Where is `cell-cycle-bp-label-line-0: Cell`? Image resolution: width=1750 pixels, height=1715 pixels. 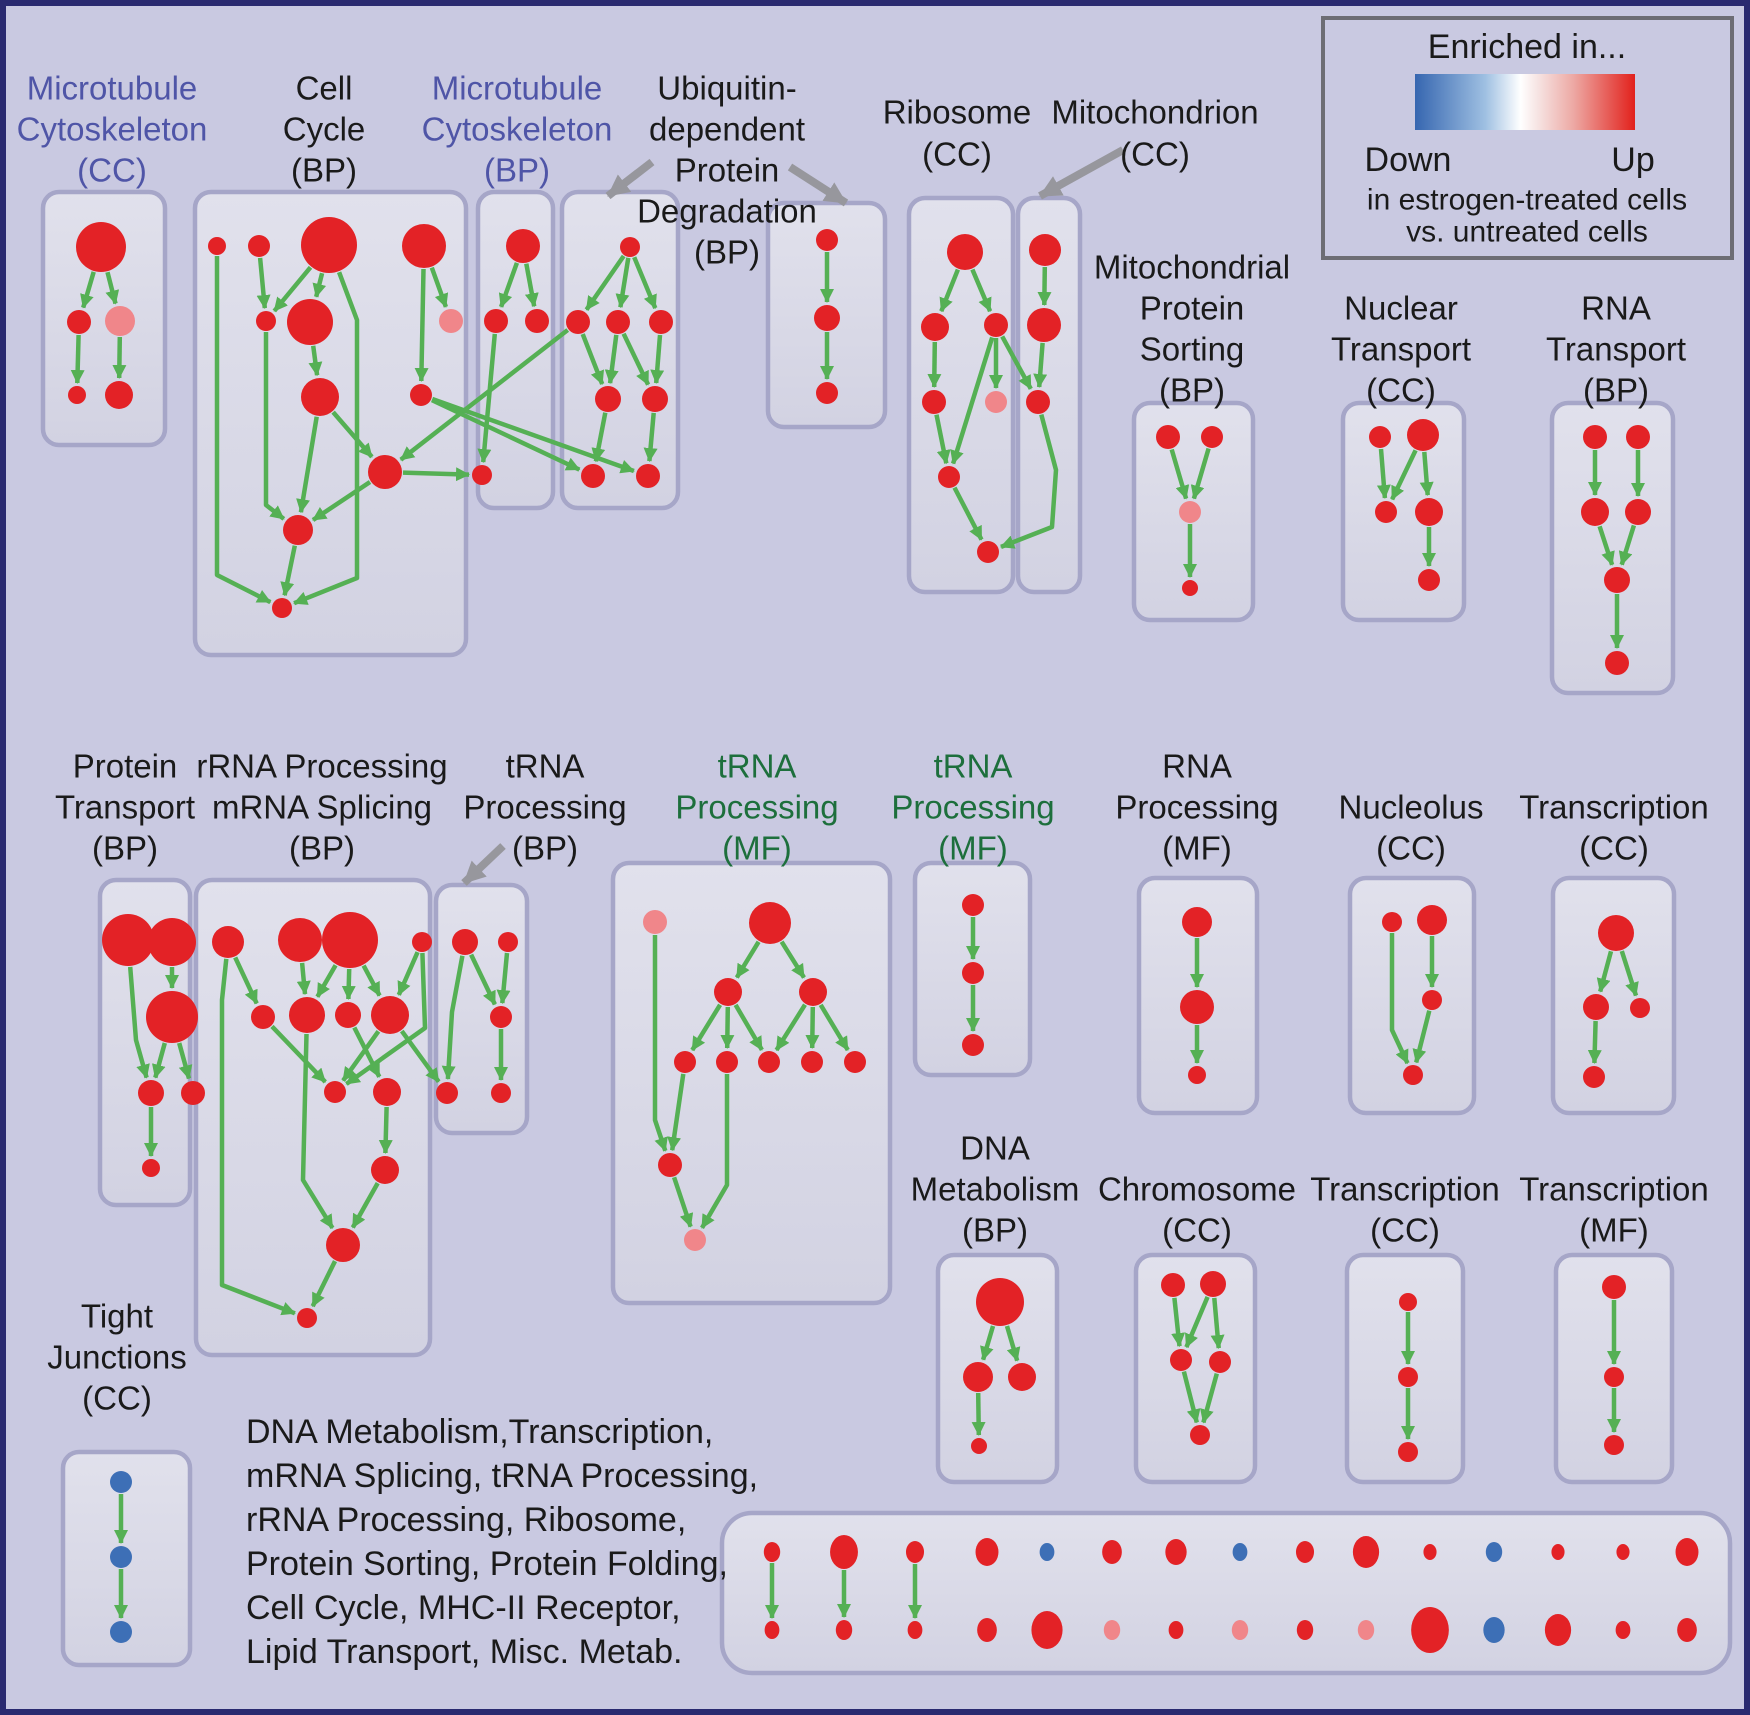
cell-cycle-bp-label-line-0: Cell is located at coordinates (324, 88).